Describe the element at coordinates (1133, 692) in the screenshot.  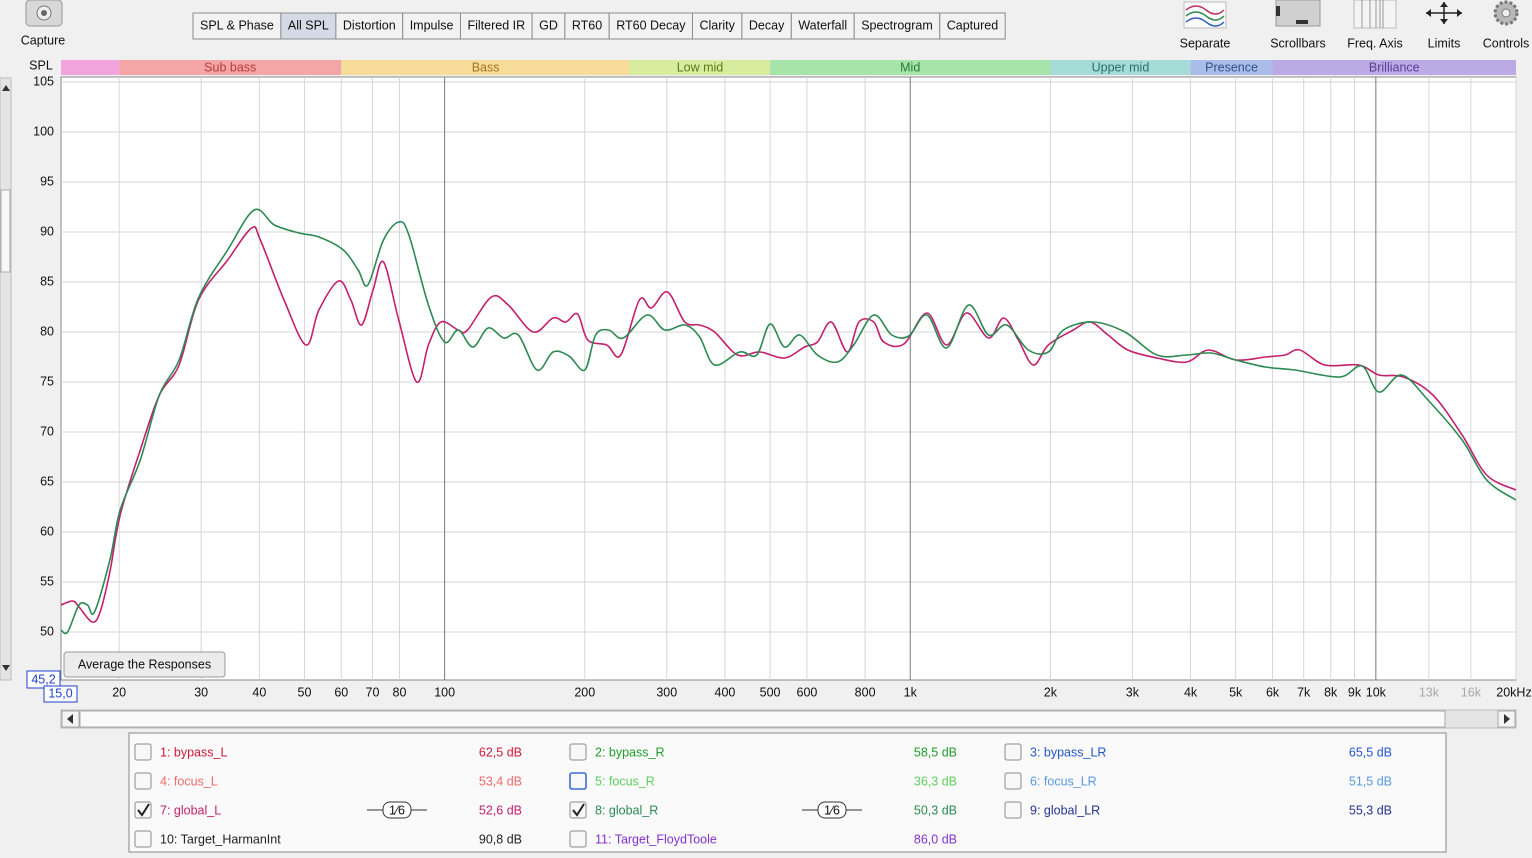
I see `x-tick-label: 3k` at that location.